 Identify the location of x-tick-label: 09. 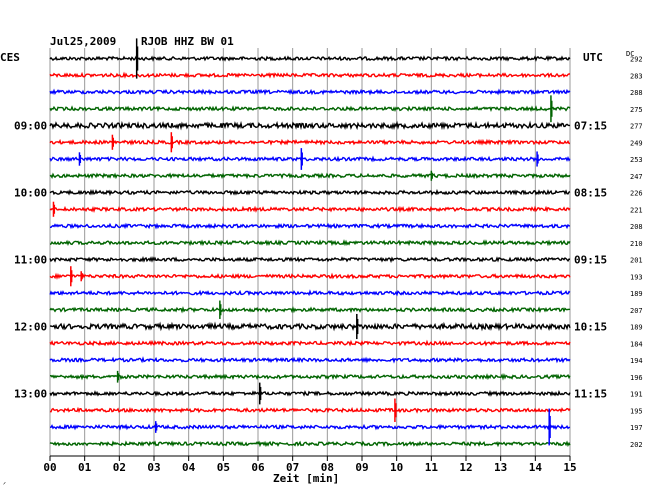
(361, 467).